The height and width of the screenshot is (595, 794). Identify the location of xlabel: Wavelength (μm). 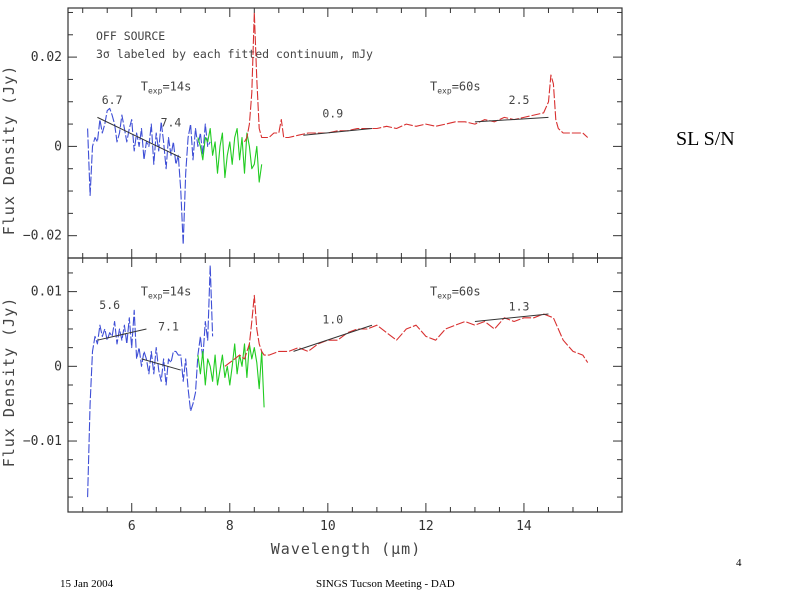
(346, 549).